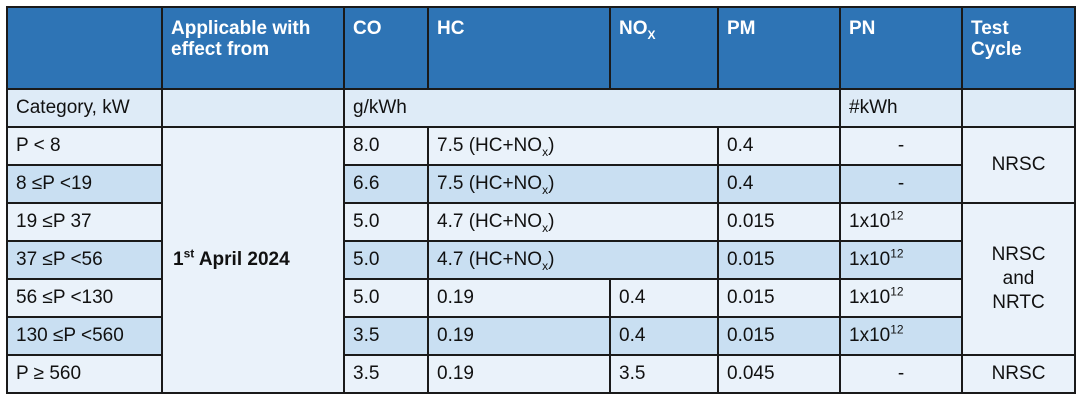 Image resolution: width=1080 pixels, height=417 pixels. I want to click on cell-category: 8 ≤P <19, so click(84, 184).